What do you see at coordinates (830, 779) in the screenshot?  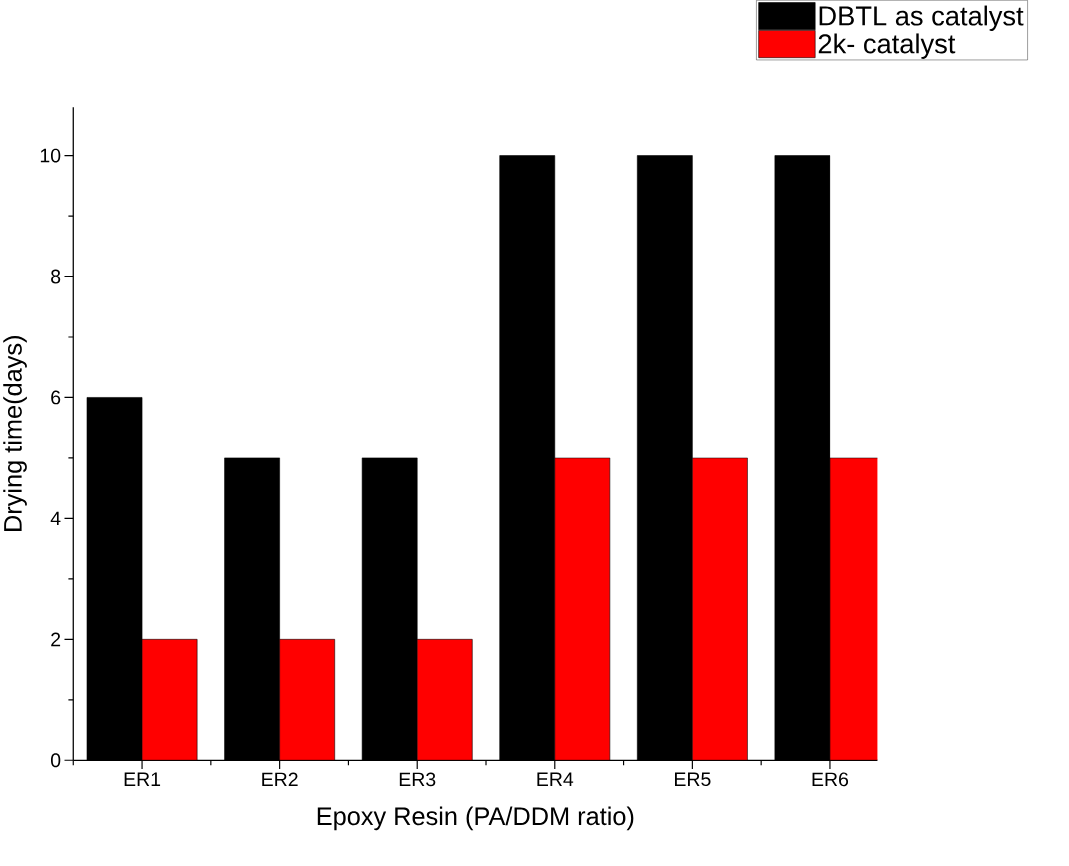 I see `x-tick-label: ER6` at bounding box center [830, 779].